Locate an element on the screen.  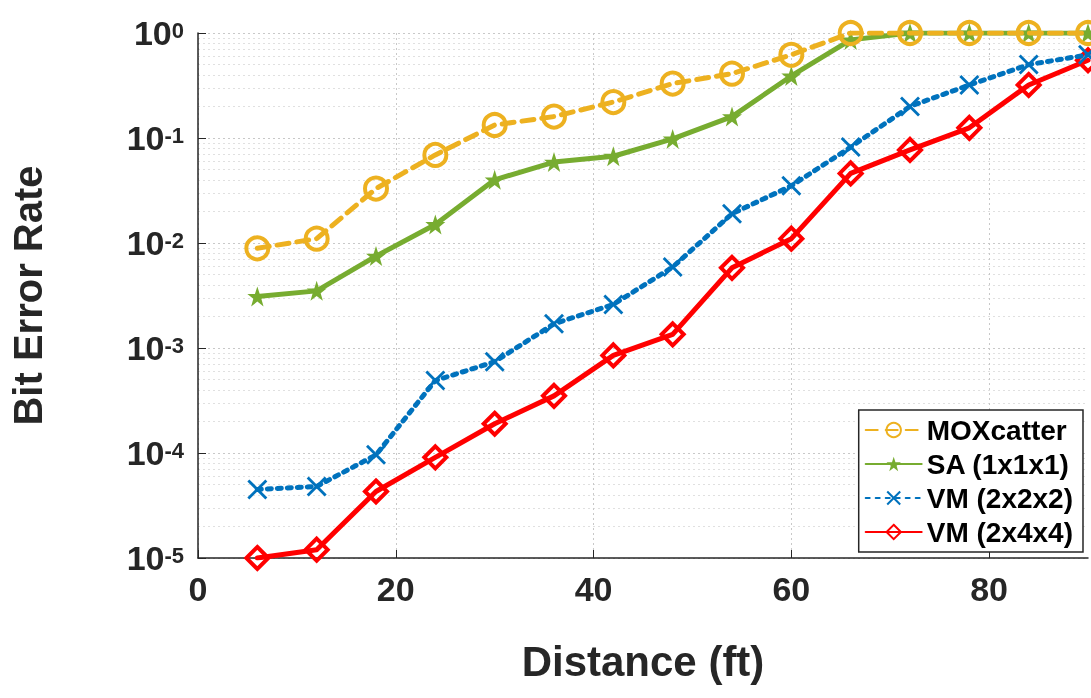
x-tick-label: 20 is located at coordinates (395, 589).